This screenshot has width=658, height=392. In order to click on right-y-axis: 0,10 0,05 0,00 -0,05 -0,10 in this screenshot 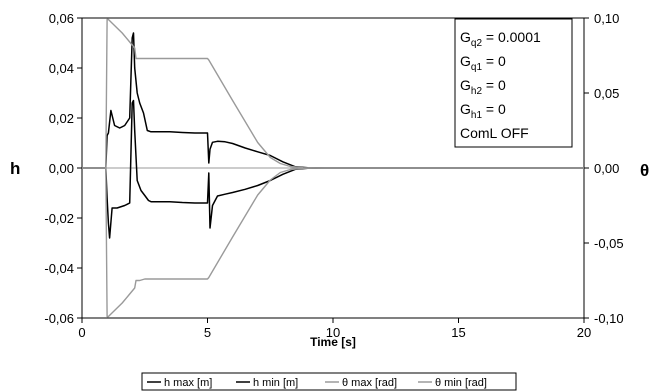, I will do `click(604, 168)`.